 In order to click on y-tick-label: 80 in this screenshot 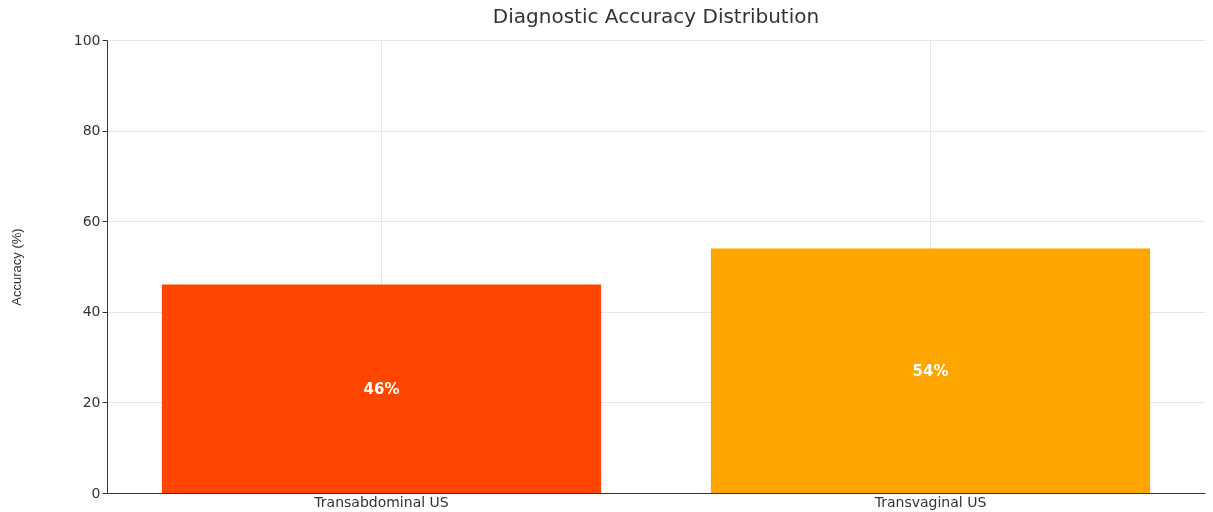, I will do `click(91, 130)`.